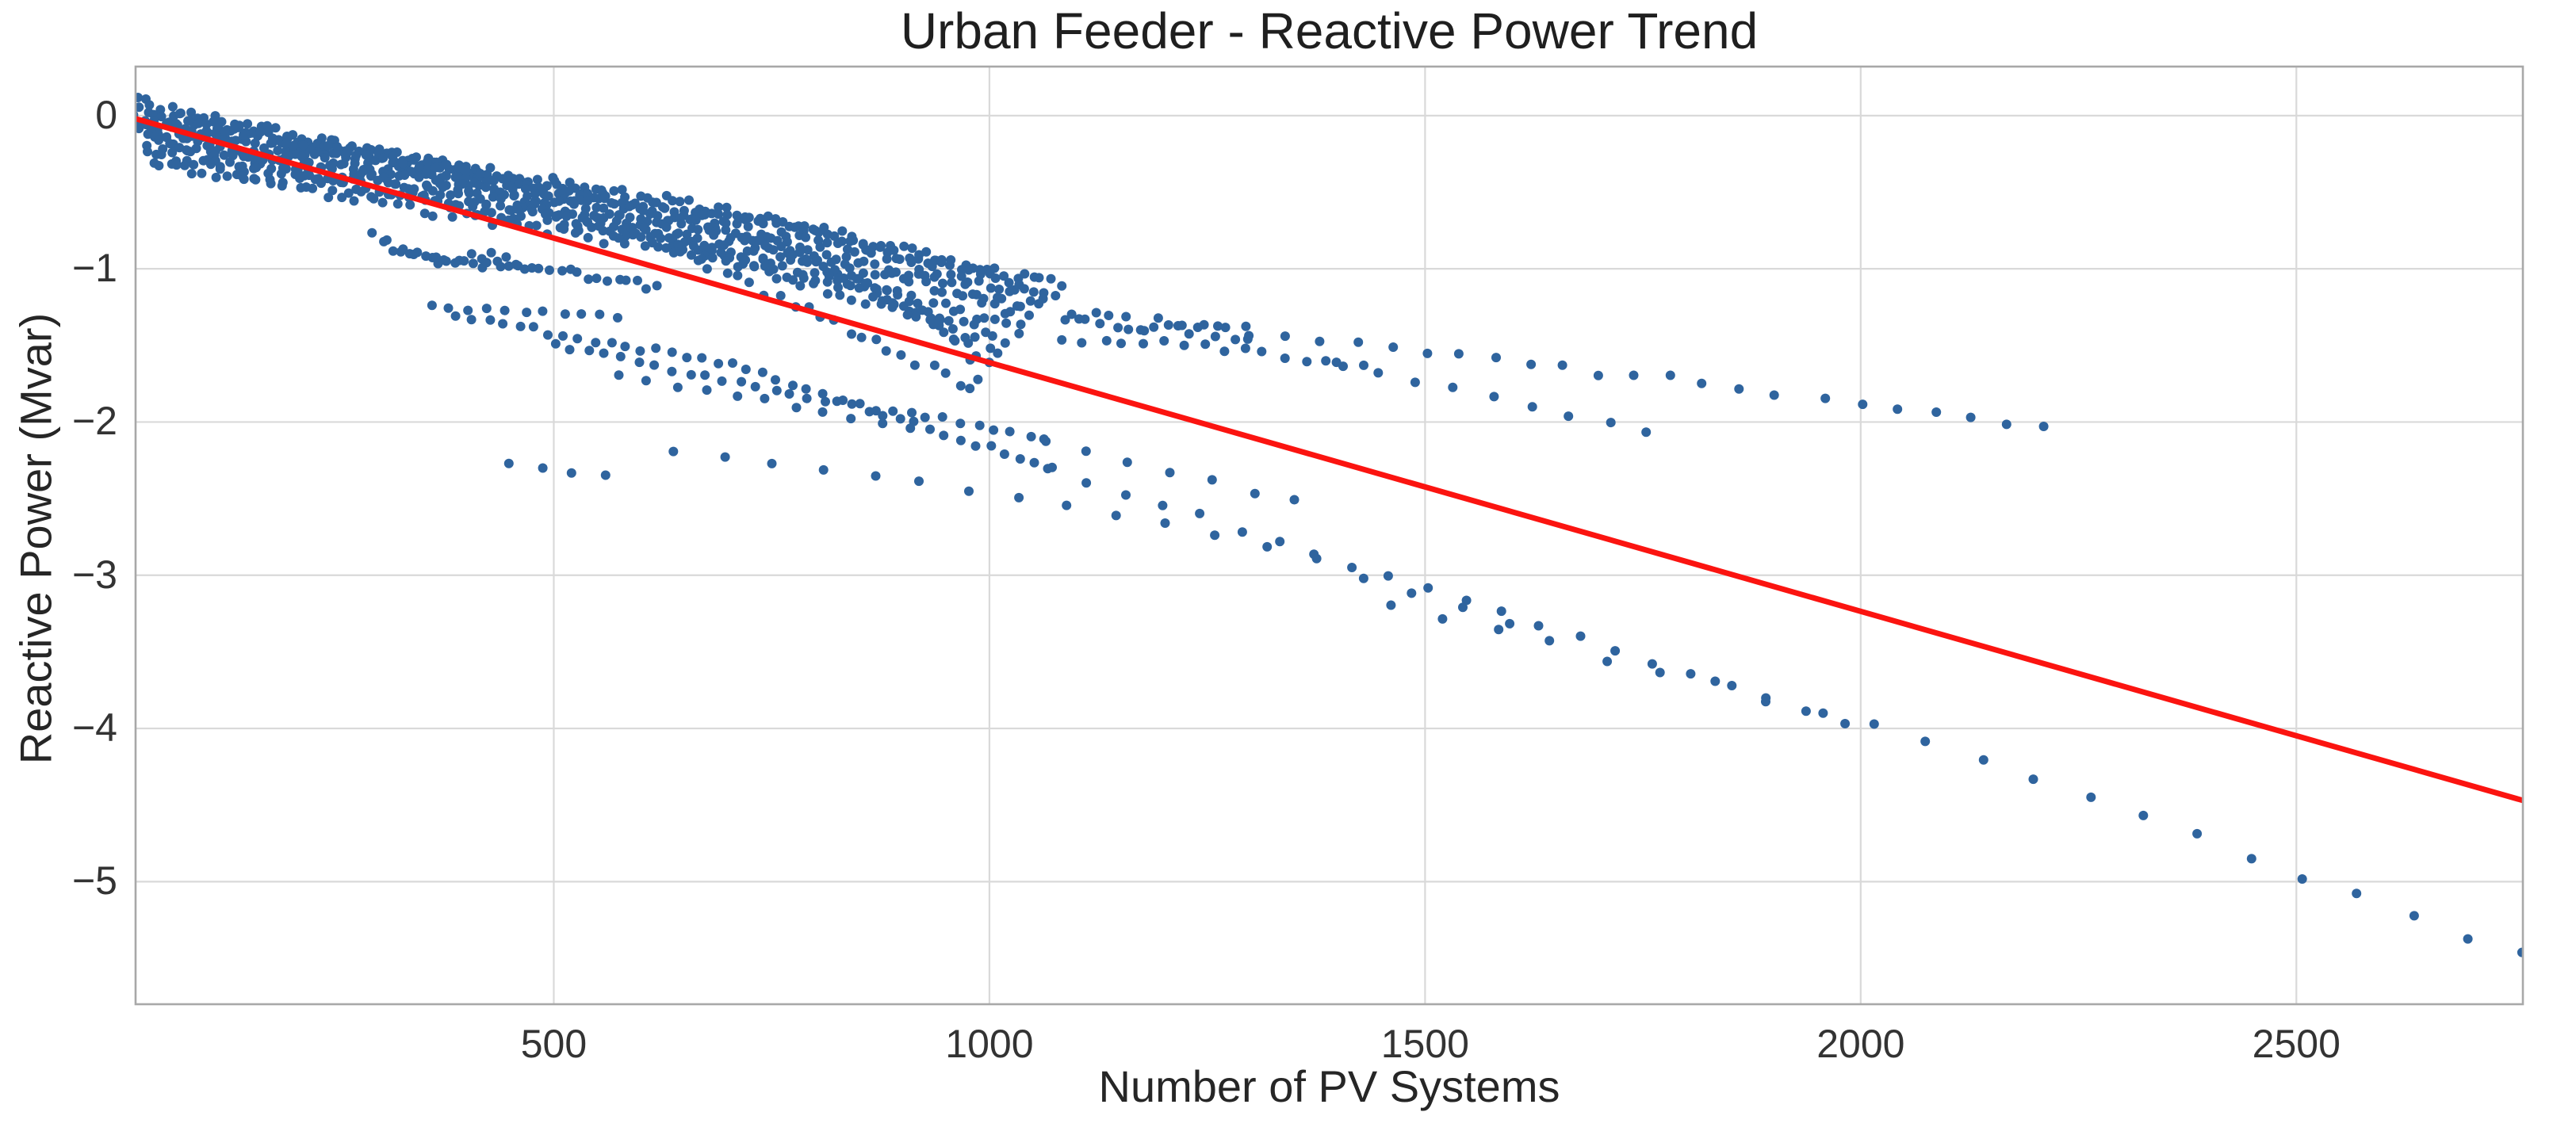  Describe the element at coordinates (557, 469) in the screenshot. I see `series-trio-row` at that location.